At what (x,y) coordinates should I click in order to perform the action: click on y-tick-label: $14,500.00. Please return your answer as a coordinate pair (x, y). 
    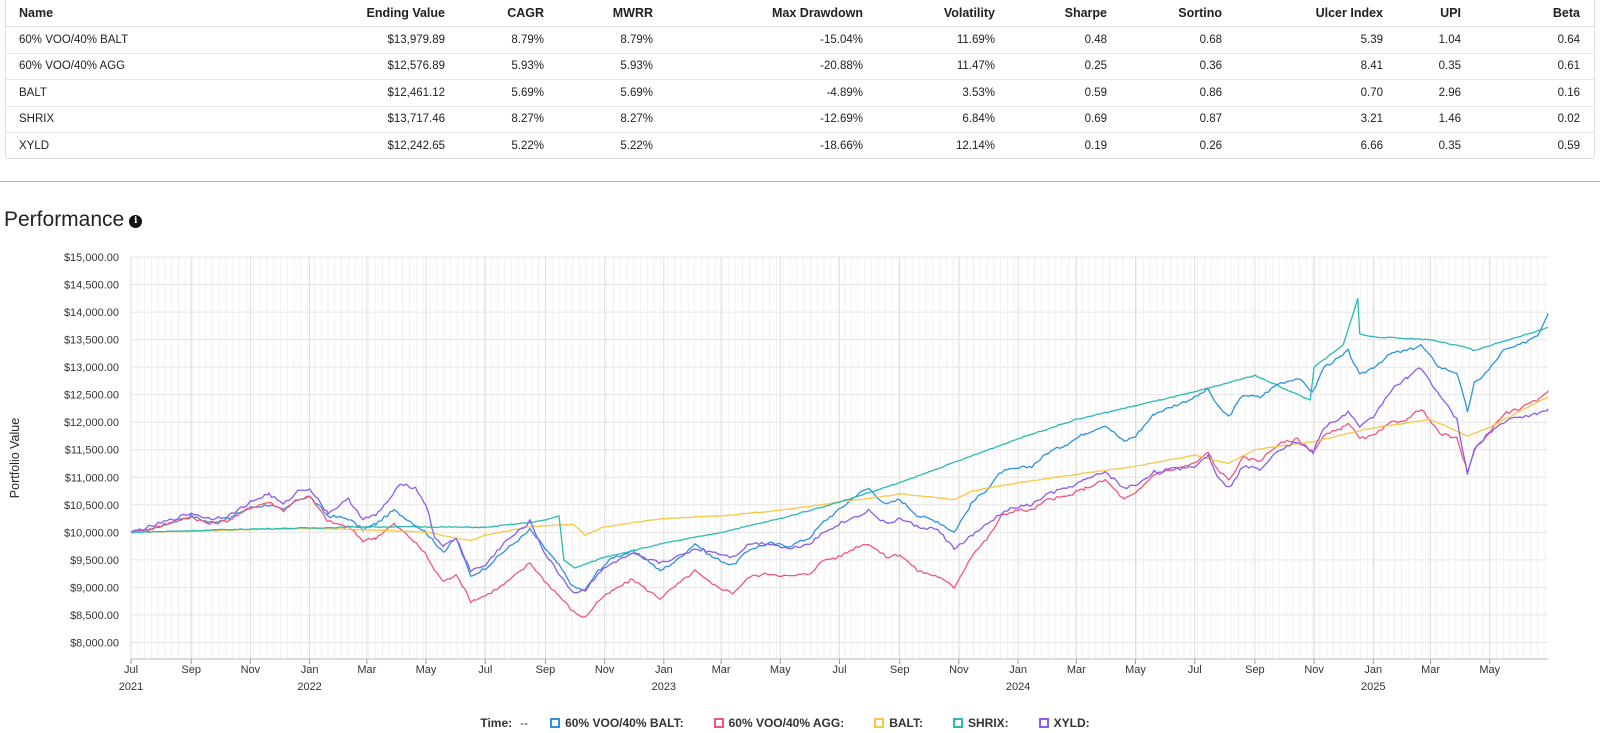
    Looking at the image, I should click on (91, 286).